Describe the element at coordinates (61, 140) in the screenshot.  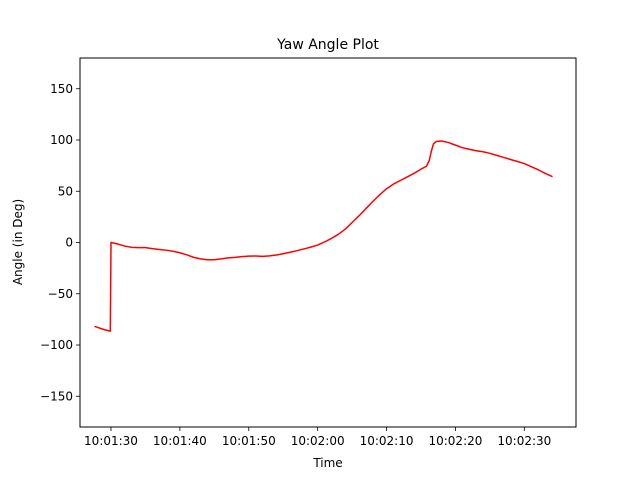
I see `y-tick-label: 100` at that location.